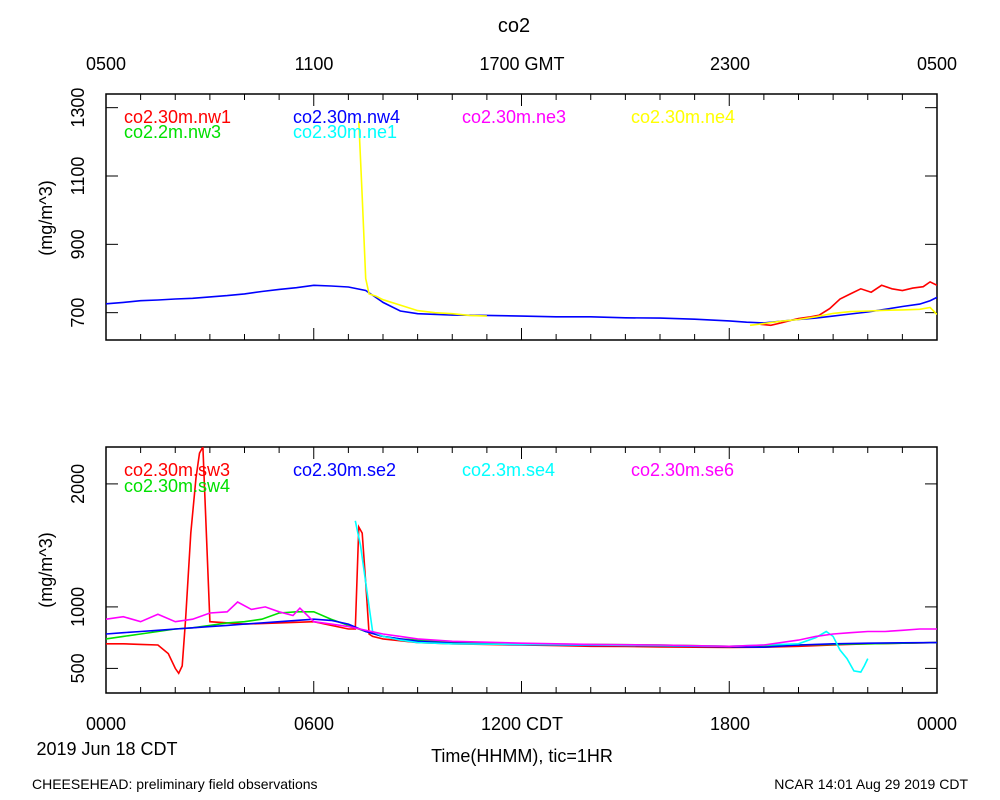 The width and height of the screenshot is (1000, 800). What do you see at coordinates (177, 486) in the screenshot?
I see `legend-co2-30m-sw4: co2.30m.sw4` at bounding box center [177, 486].